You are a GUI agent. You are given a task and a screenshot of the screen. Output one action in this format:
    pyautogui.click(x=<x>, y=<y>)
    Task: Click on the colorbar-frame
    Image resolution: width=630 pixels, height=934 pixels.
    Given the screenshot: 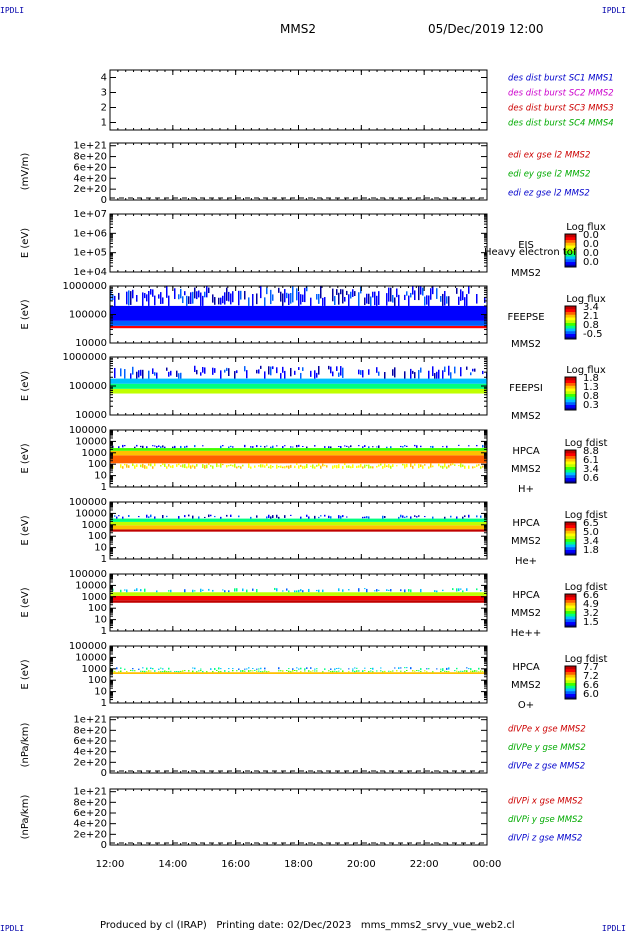 What is the action you would take?
    pyautogui.click(x=570, y=466)
    